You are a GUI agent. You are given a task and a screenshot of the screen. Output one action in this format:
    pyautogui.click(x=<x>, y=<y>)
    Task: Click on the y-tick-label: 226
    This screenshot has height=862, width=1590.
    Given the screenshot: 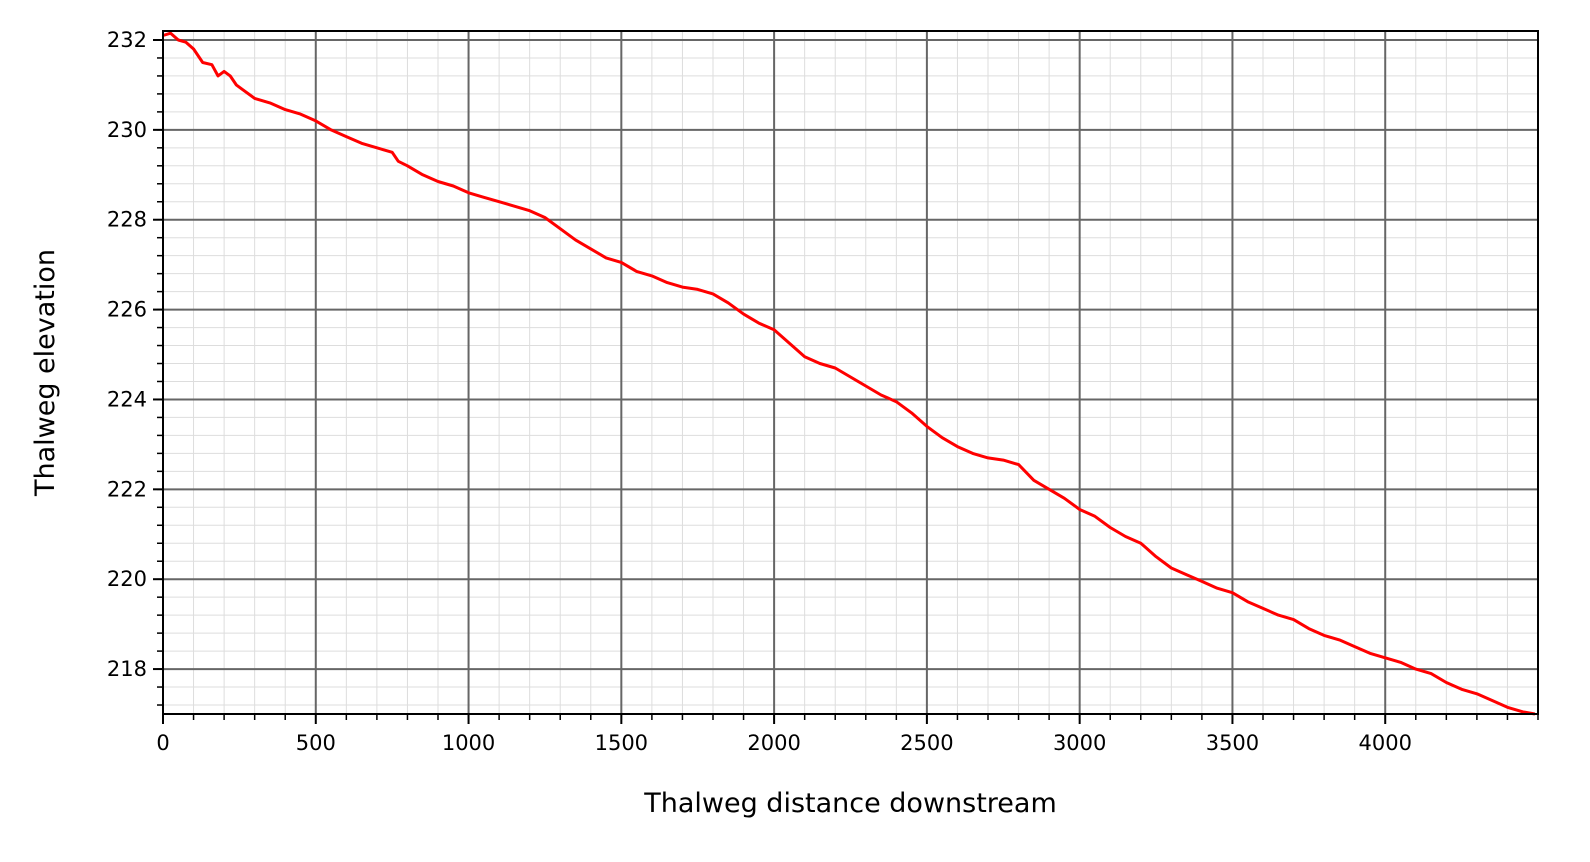 What is the action you would take?
    pyautogui.click(x=127, y=310)
    